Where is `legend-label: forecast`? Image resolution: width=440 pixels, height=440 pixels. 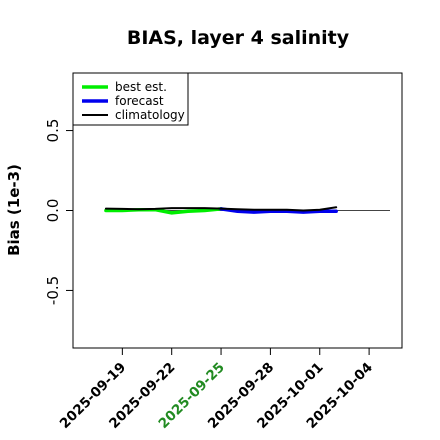 legend-label: forecast is located at coordinates (139, 101).